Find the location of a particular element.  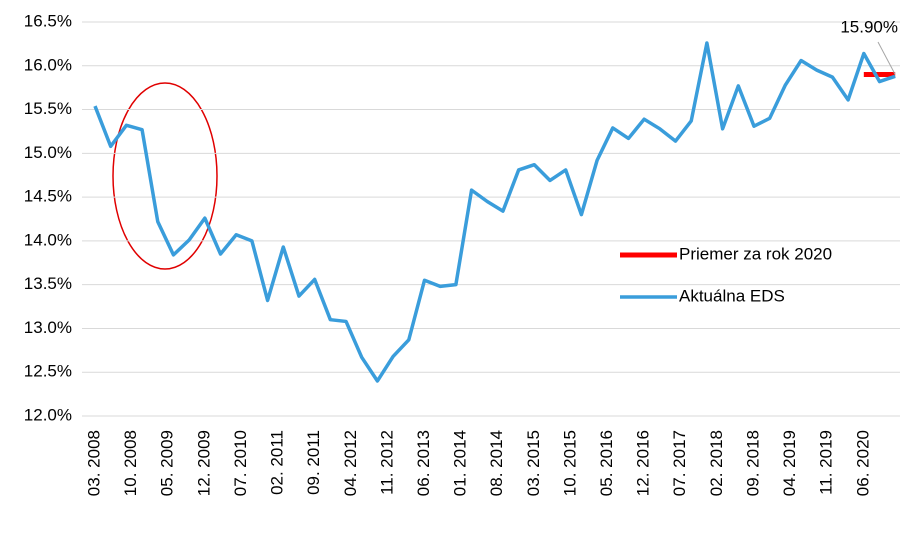

y-tick-label: 12.5% is located at coordinates (48, 371).